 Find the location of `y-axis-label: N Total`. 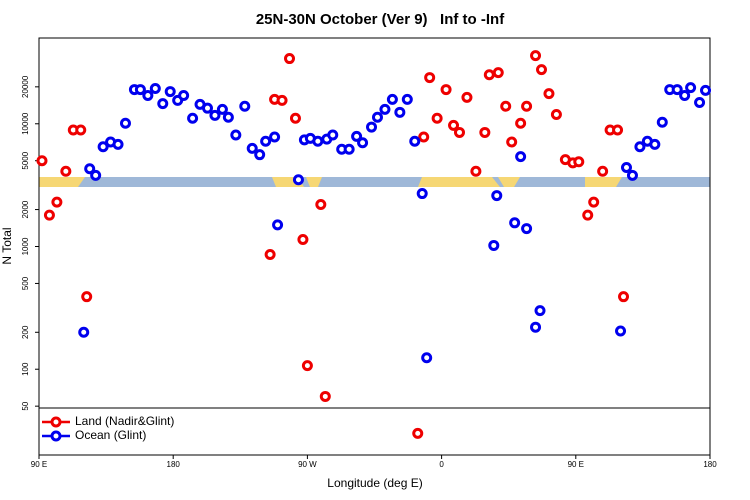

y-axis-label: N Total is located at coordinates (7, 245).